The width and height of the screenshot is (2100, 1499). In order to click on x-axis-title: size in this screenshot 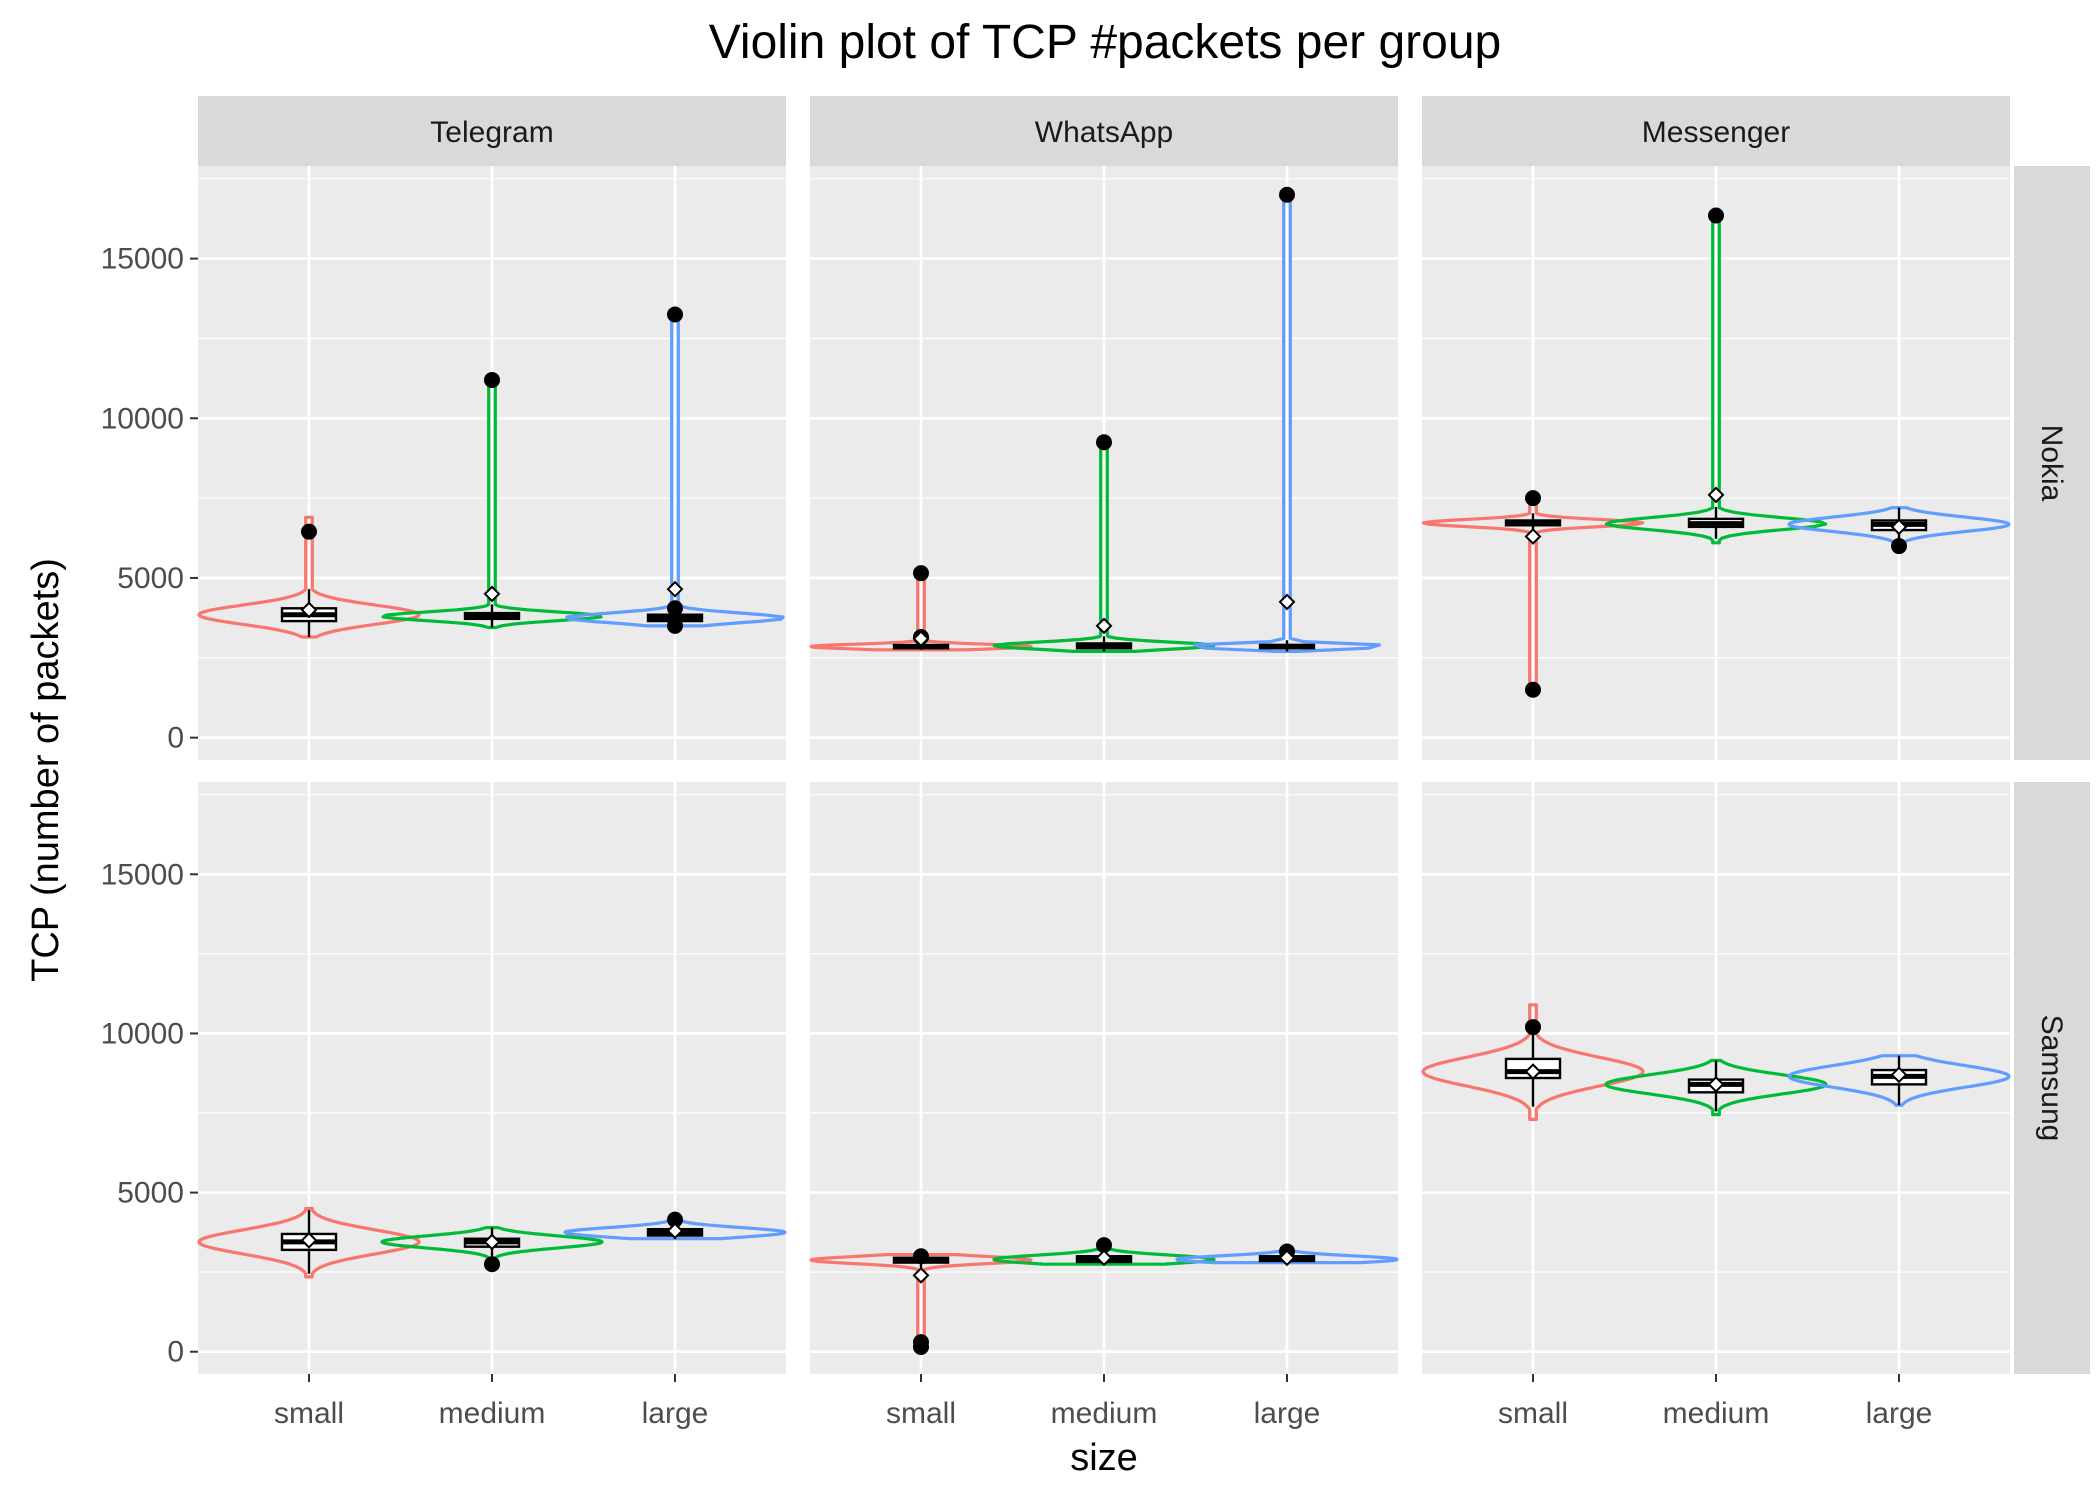, I will do `click(1104, 1458)`.